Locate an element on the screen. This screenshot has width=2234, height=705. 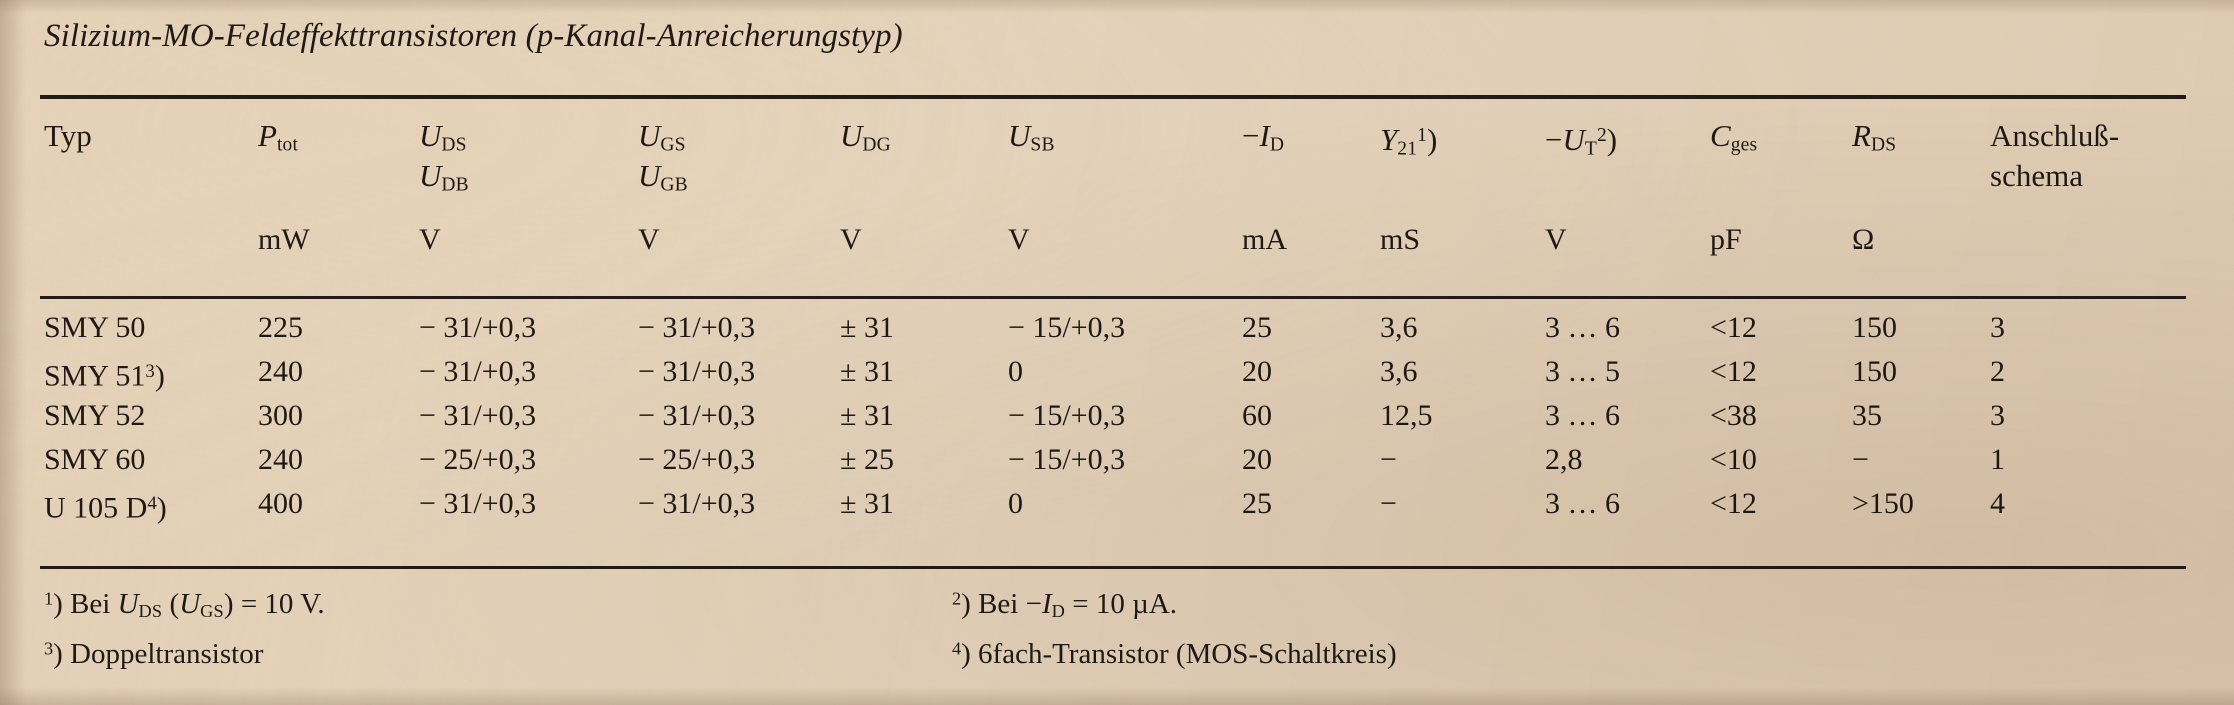
unit-cges: pF is located at coordinates (1726, 239).